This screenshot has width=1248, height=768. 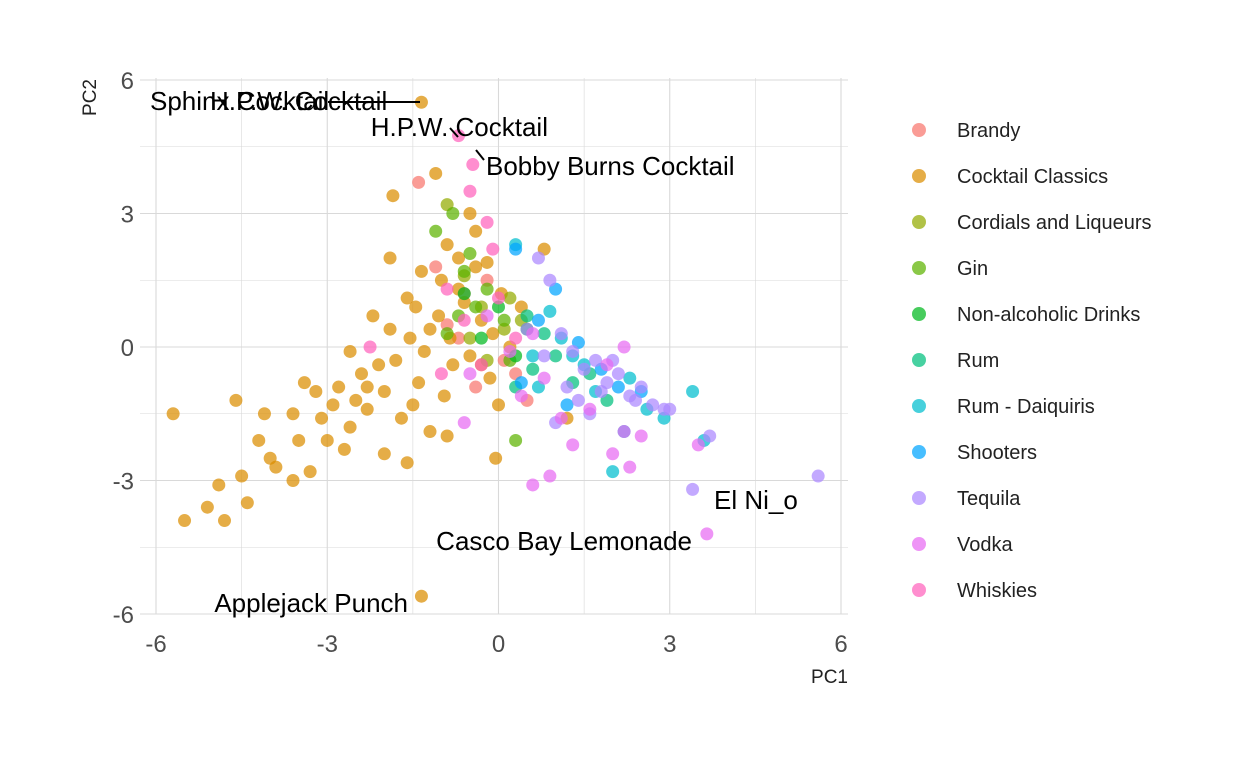 I want to click on y-tick-label: -6, so click(x=123, y=615).